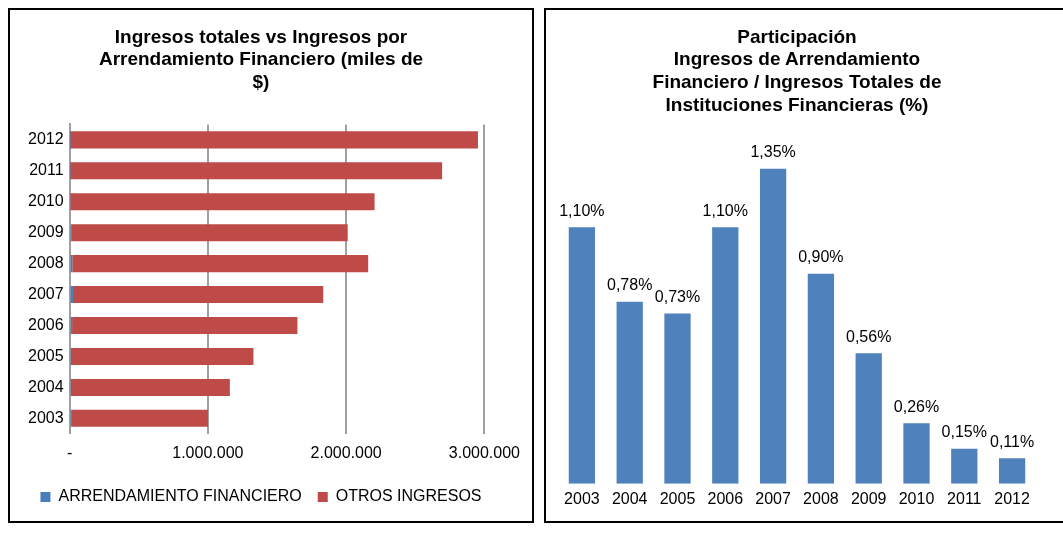  I want to click on x-tick-label: 2006, so click(725, 498).